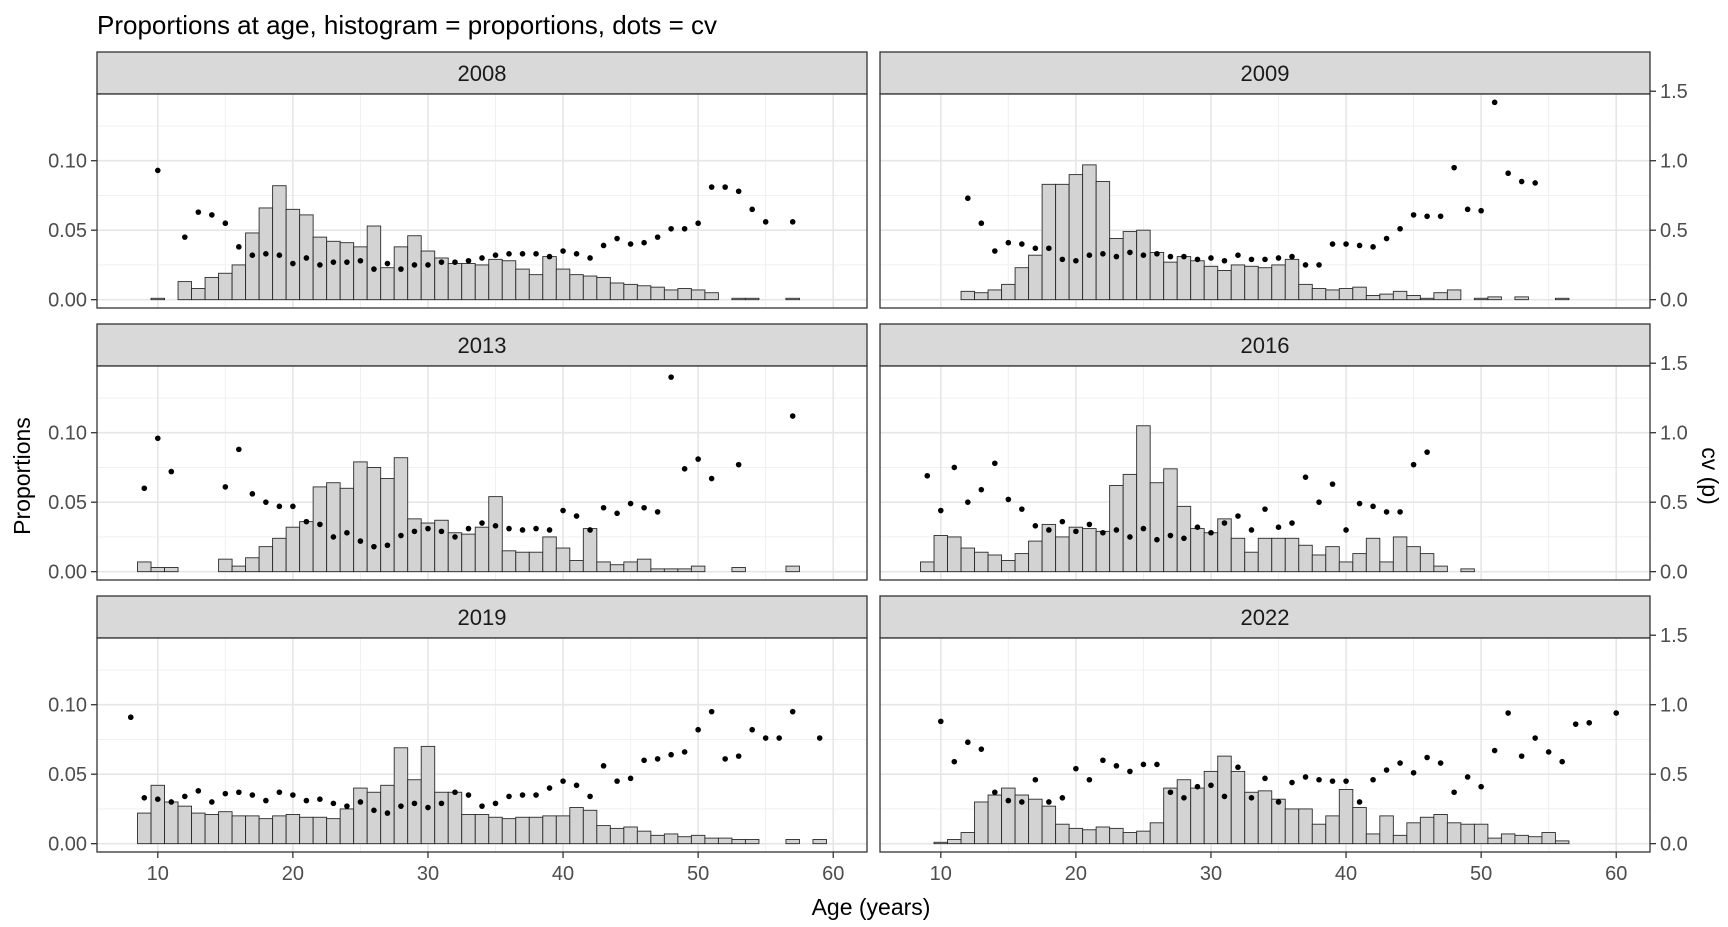  I want to click on y-axis-label-left: Proportions, so click(22, 476).